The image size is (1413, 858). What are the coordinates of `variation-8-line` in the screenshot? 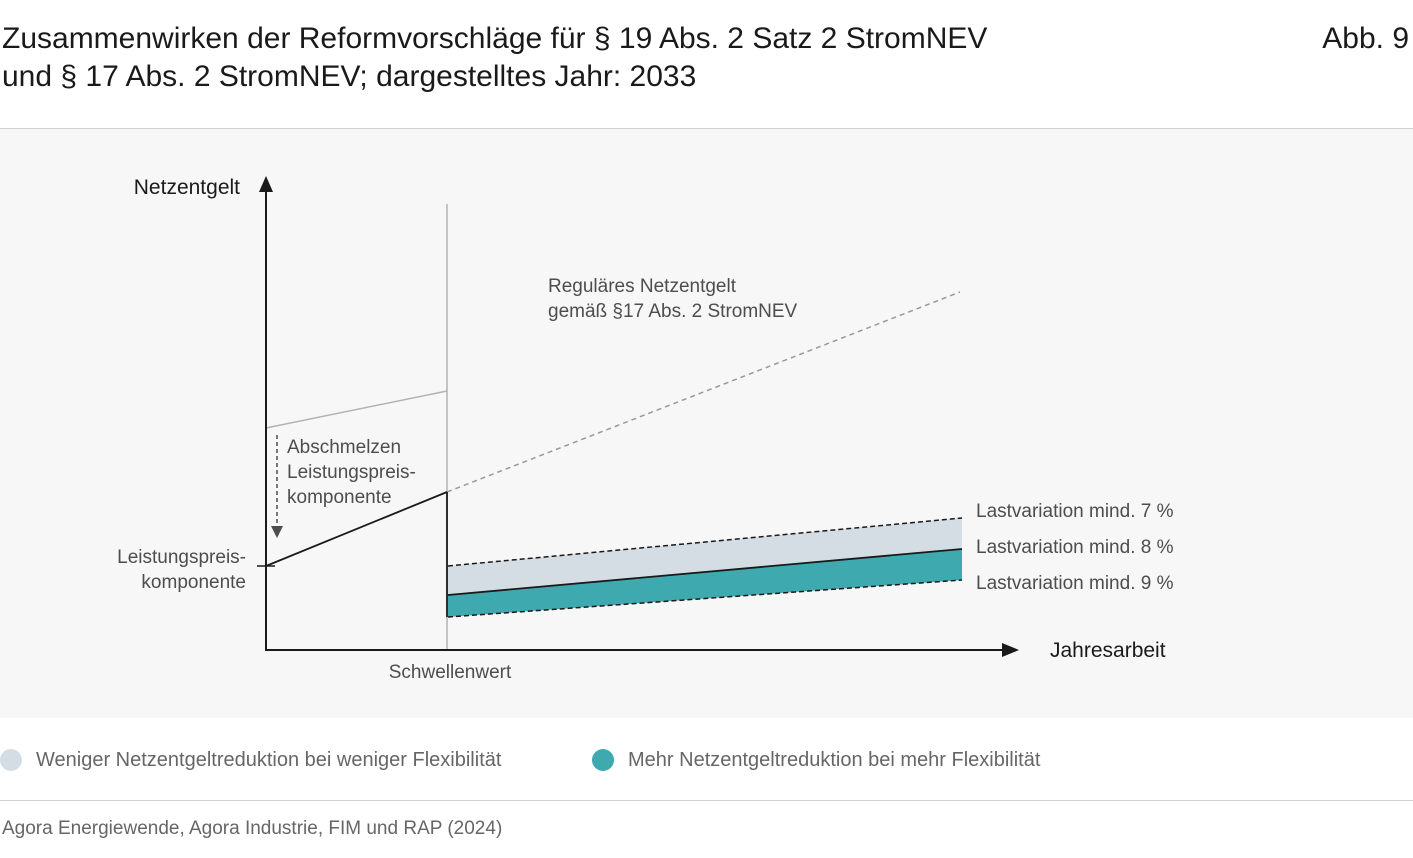 It's located at (705, 572).